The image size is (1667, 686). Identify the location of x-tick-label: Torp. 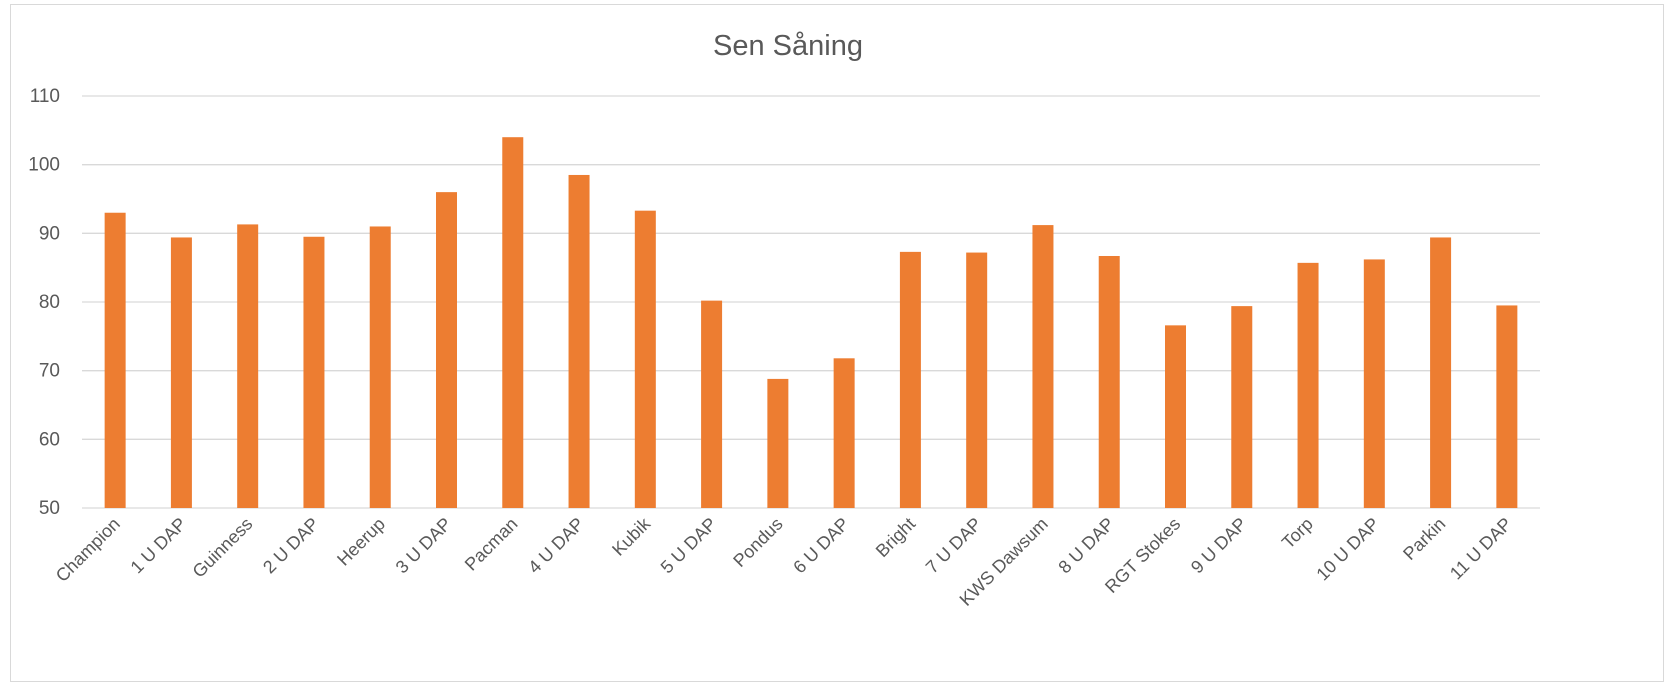
(1297, 533).